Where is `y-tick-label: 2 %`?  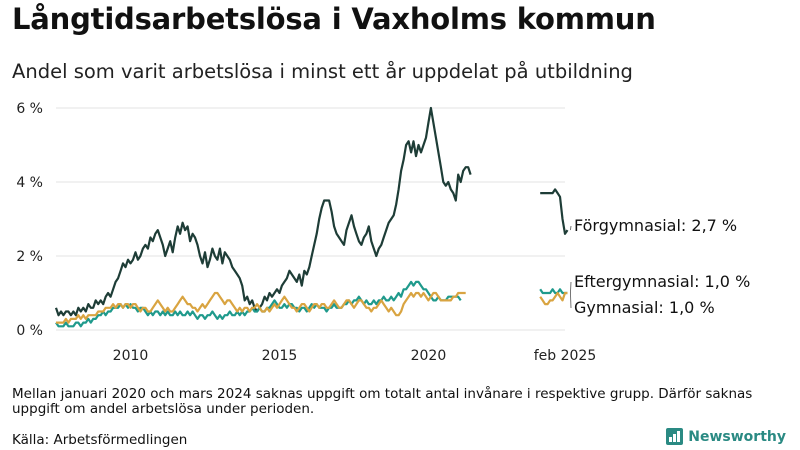 y-tick-label: 2 % is located at coordinates (29, 257).